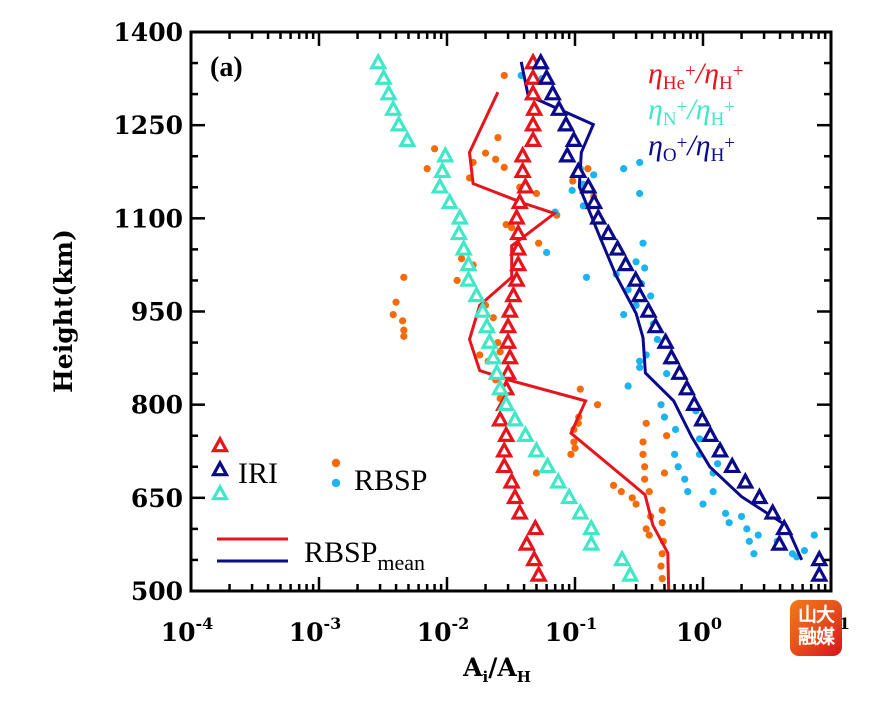 The width and height of the screenshot is (894, 704). Describe the element at coordinates (336, 483) in the screenshot. I see `rbsp-legend-blue-dot` at that location.